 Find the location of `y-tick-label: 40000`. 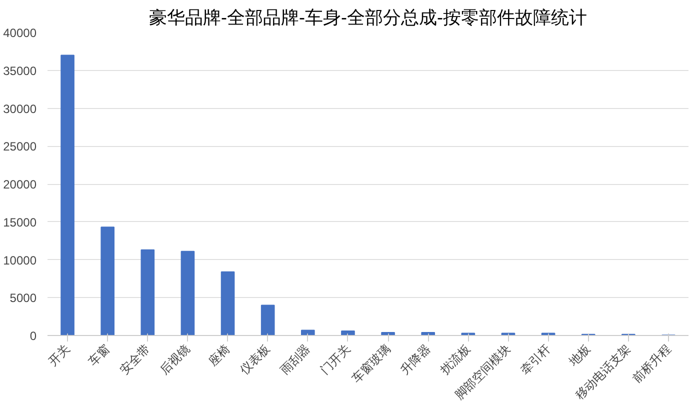

y-tick-label: 40000 is located at coordinates (20, 33).